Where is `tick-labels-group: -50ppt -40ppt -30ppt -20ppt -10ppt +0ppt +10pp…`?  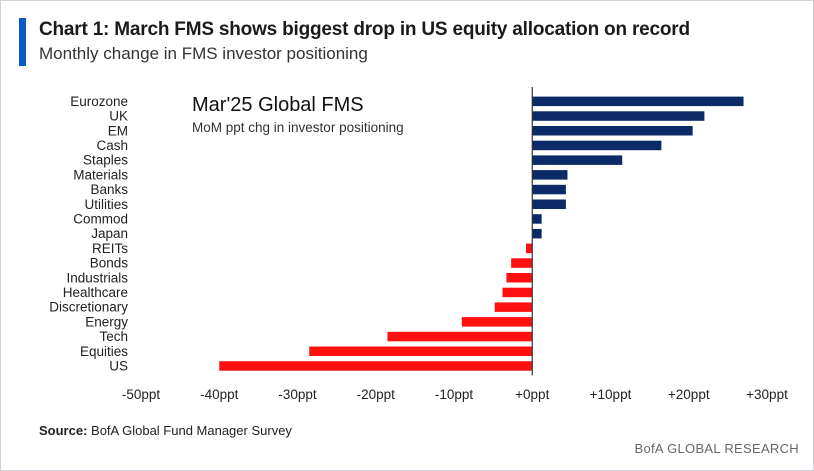 tick-labels-group: -50ppt -40ppt -30ppt -20ppt -10ppt +0ppt +10pp… is located at coordinates (455, 394).